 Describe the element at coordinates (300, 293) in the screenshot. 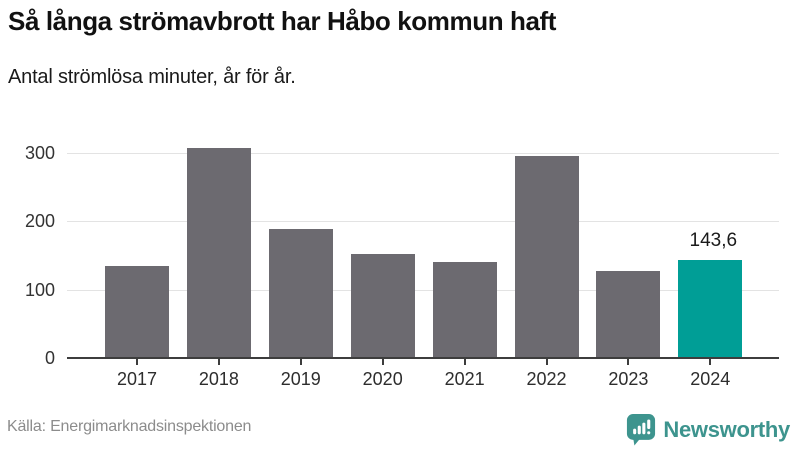

I see `bar-2019` at that location.